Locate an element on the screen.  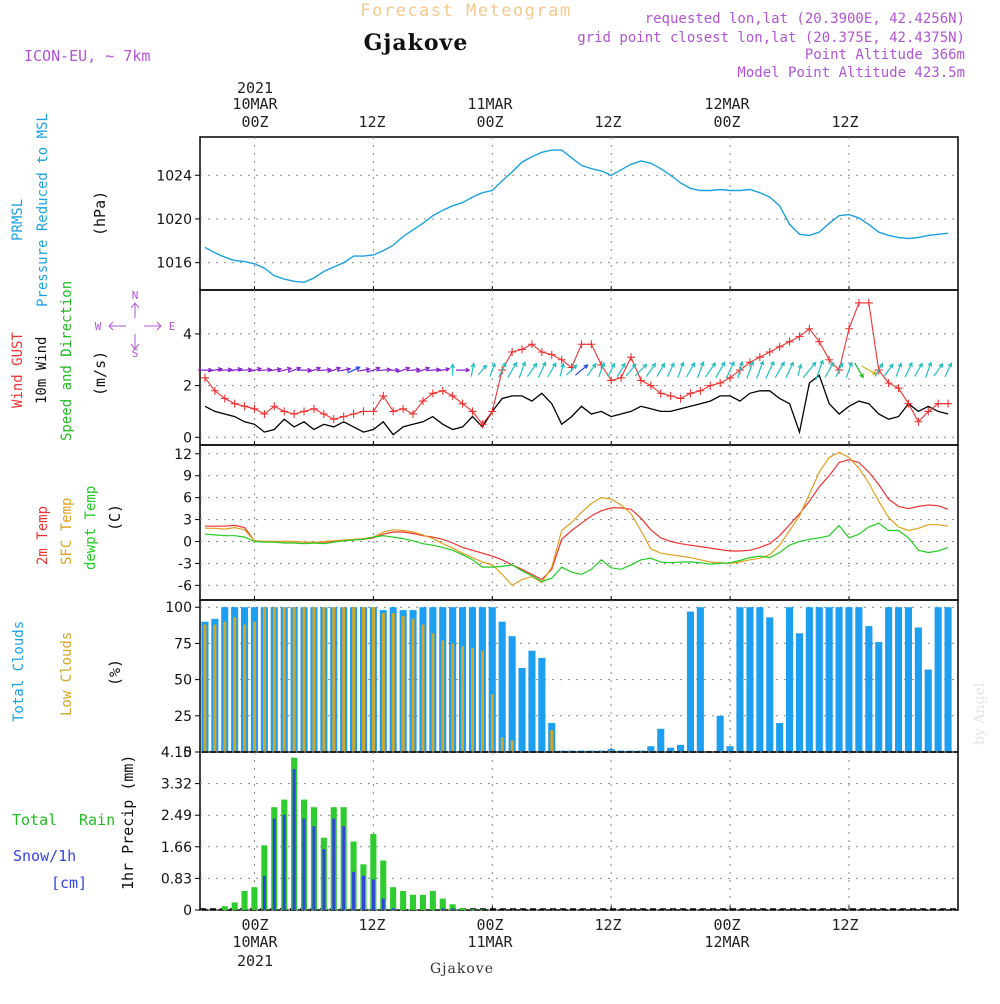
precip-panel: 00.831.662.493.324.15 is located at coordinates (559, 832).